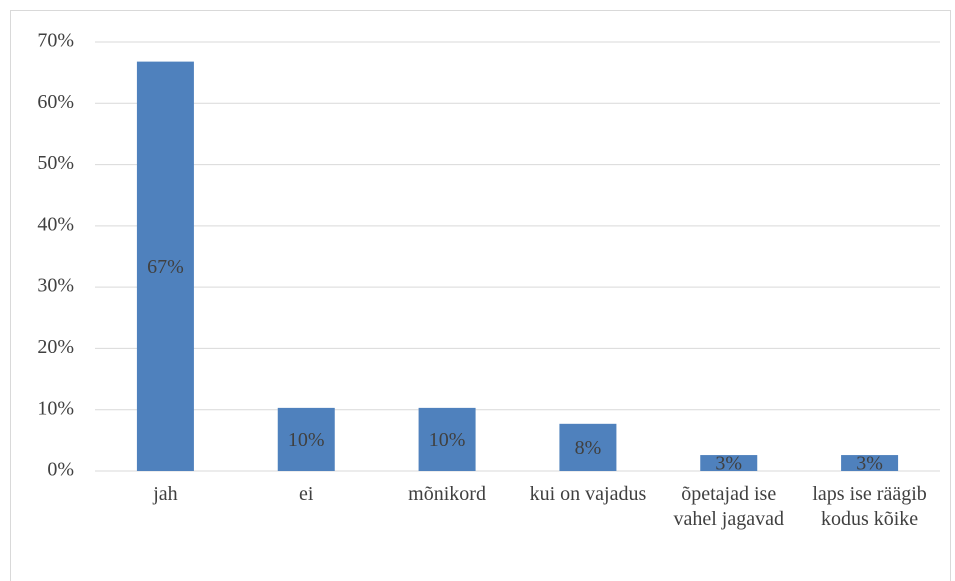  What do you see at coordinates (55, 224) in the screenshot?
I see `y-tick-label: 40%` at bounding box center [55, 224].